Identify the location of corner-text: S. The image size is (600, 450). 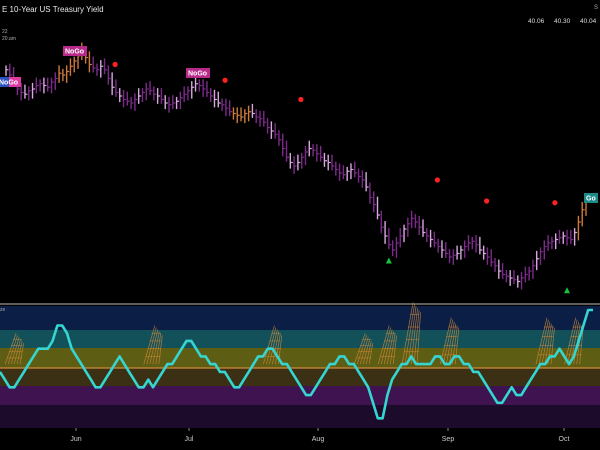
(595, 8).